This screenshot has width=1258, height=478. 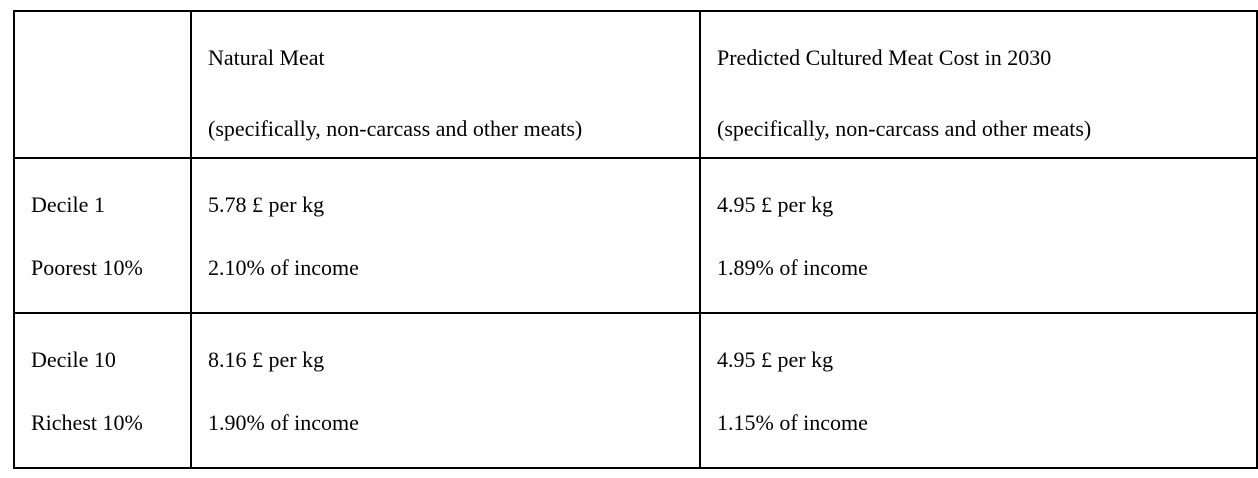 I want to click on cultured-meat-cell-decile-1: 4.95 £ per kg 1.89% of income, so click(x=978, y=235).